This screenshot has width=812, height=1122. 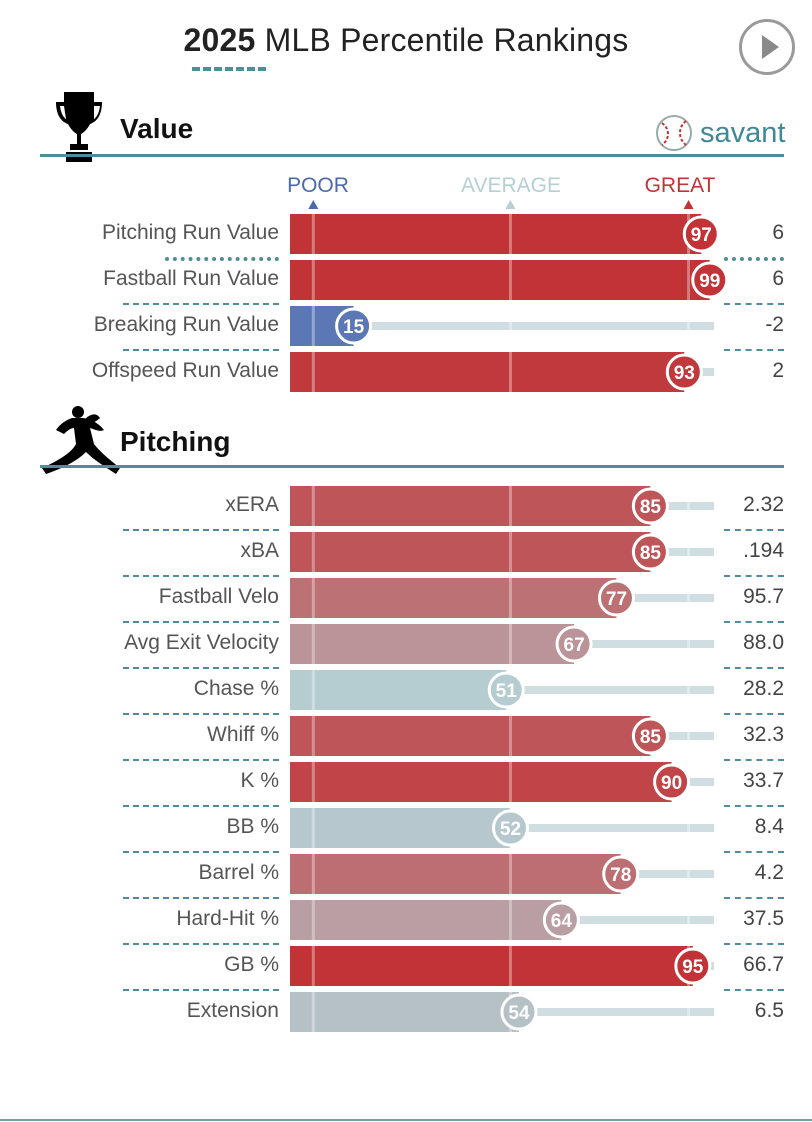 What do you see at coordinates (763, 964) in the screenshot?
I see `metric-value: 66.7` at bounding box center [763, 964].